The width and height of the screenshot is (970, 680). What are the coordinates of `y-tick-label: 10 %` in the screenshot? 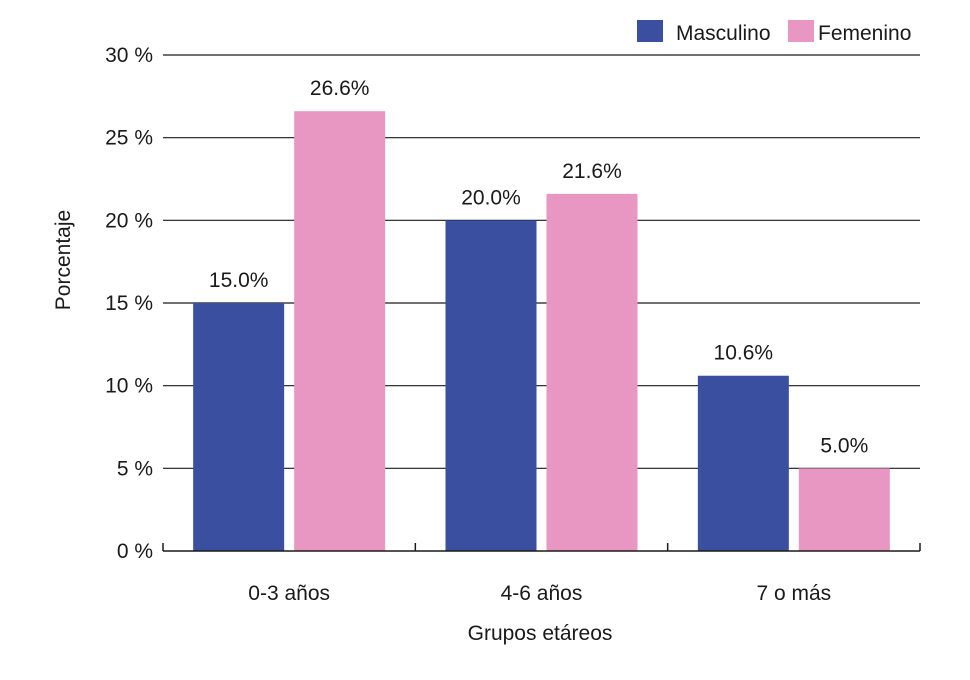 It's located at (129, 386).